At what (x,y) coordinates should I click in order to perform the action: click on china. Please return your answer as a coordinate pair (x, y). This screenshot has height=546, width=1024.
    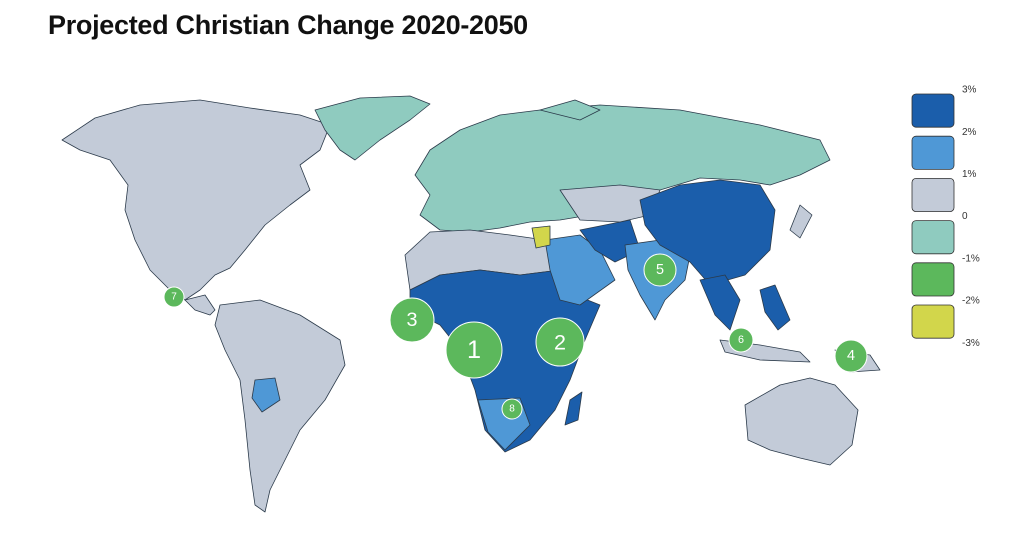
    Looking at the image, I should click on (707, 232).